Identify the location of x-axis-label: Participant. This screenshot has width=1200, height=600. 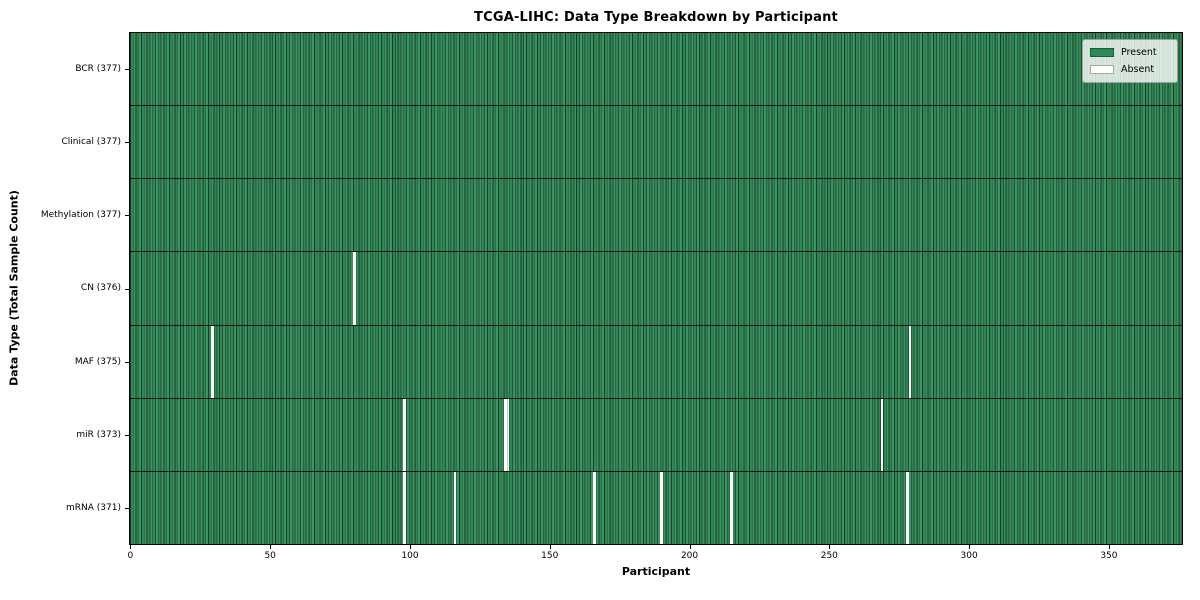
(656, 571).